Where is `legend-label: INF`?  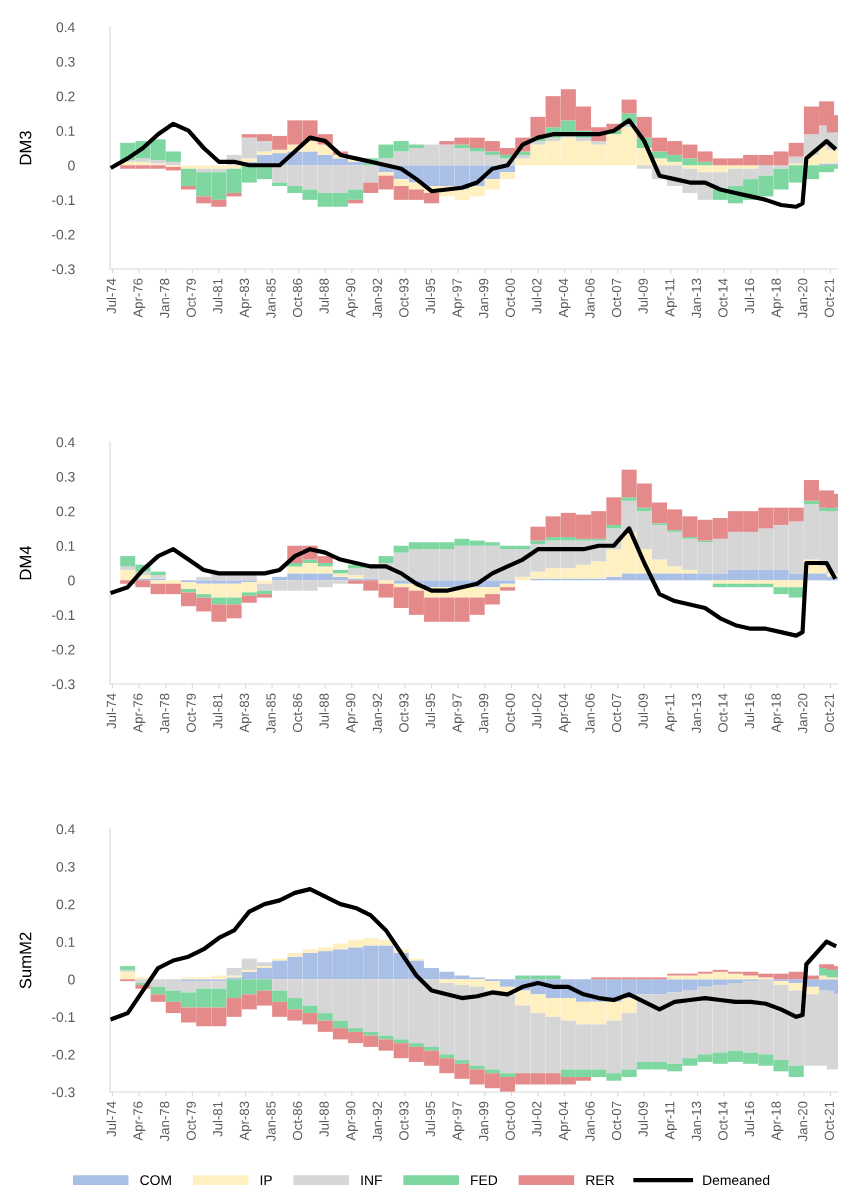
legend-label: INF is located at coordinates (371, 1180).